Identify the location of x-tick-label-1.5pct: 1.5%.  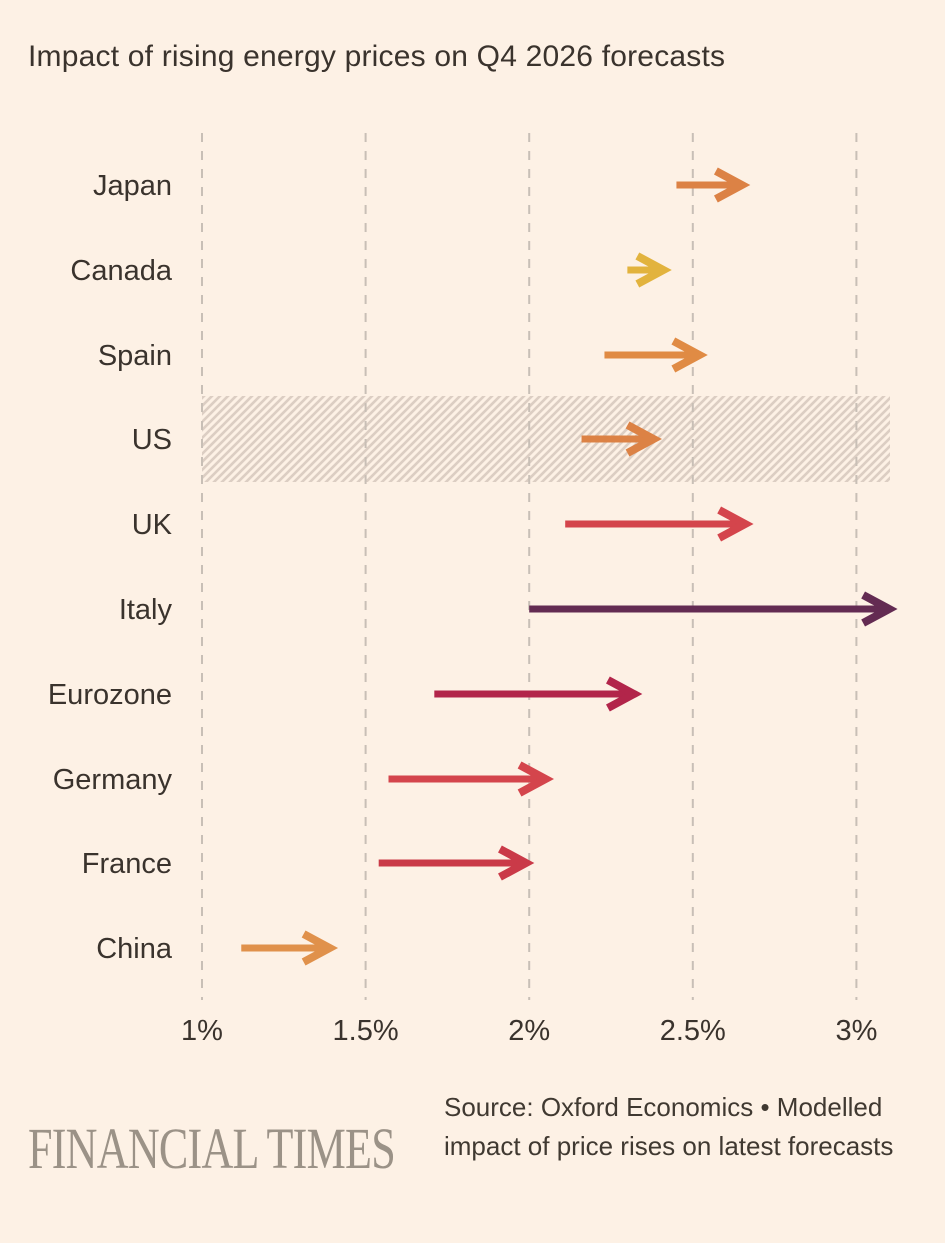
(366, 1031).